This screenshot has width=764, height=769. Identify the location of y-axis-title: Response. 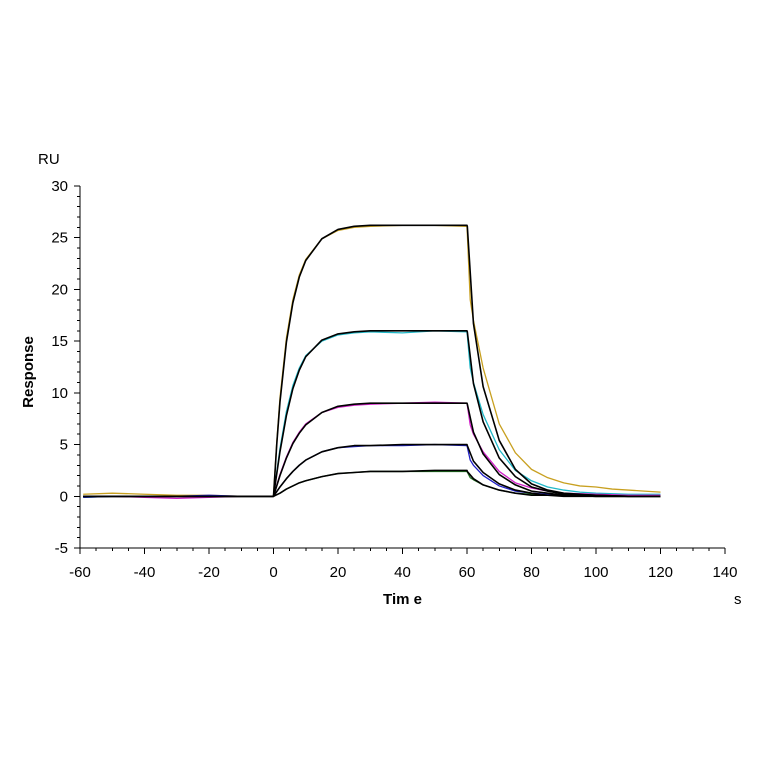
(28, 372).